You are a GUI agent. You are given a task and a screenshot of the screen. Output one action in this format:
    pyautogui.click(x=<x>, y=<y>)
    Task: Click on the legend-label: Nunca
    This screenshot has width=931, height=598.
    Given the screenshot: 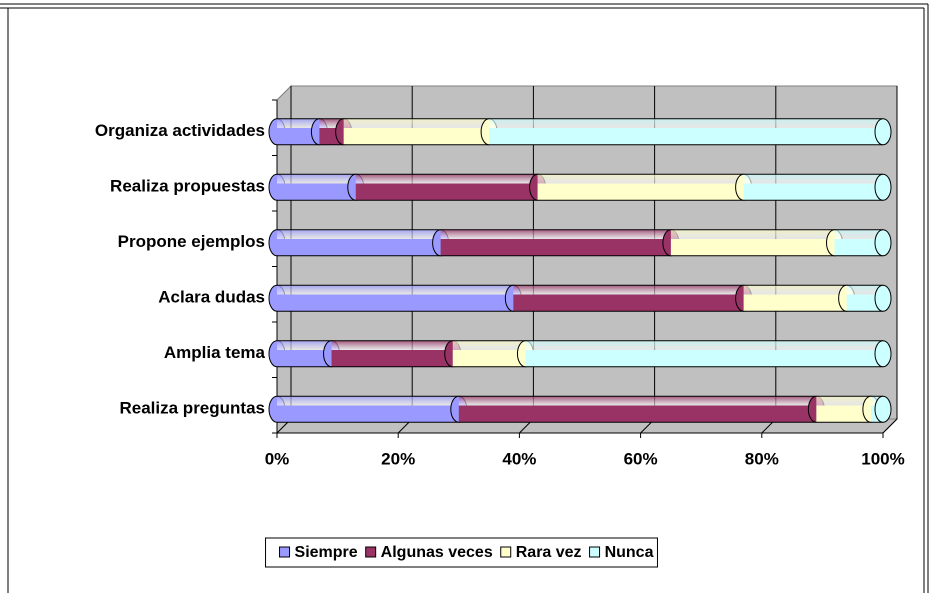 What is the action you would take?
    pyautogui.click(x=629, y=552)
    